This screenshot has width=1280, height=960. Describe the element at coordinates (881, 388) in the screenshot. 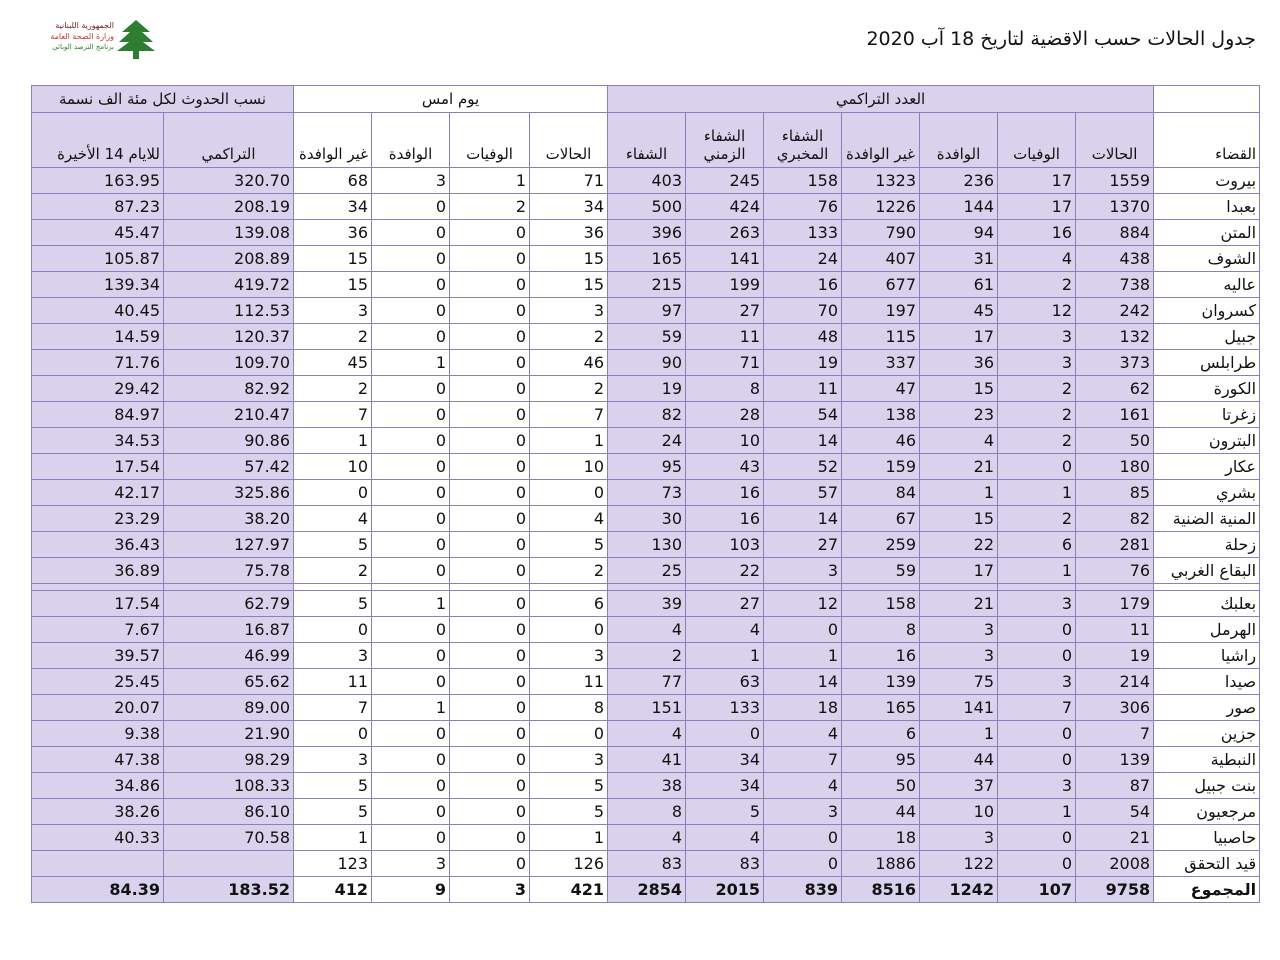

I see `cell-non-imported: 47` at that location.